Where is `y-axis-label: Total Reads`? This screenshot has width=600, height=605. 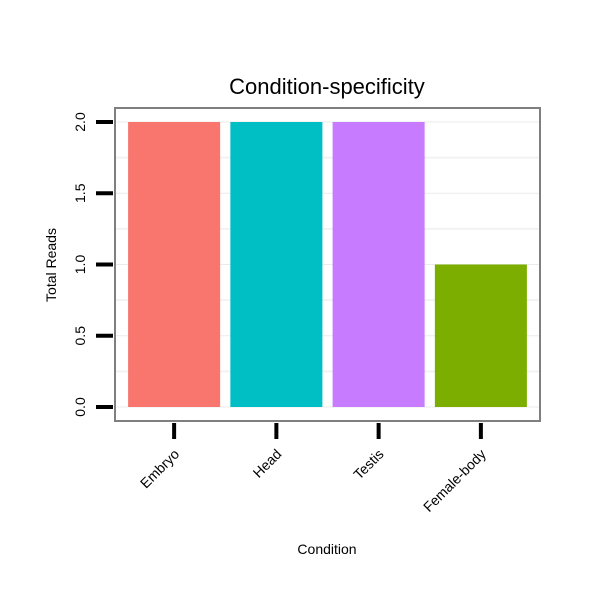 y-axis-label: Total Reads is located at coordinates (51, 265).